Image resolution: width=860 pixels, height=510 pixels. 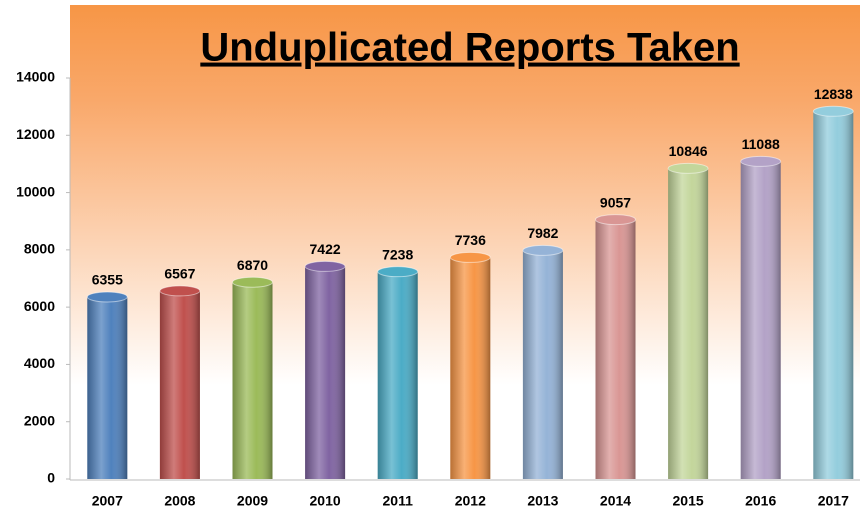 What do you see at coordinates (470, 240) in the screenshot?
I see `data-label: 7736` at bounding box center [470, 240].